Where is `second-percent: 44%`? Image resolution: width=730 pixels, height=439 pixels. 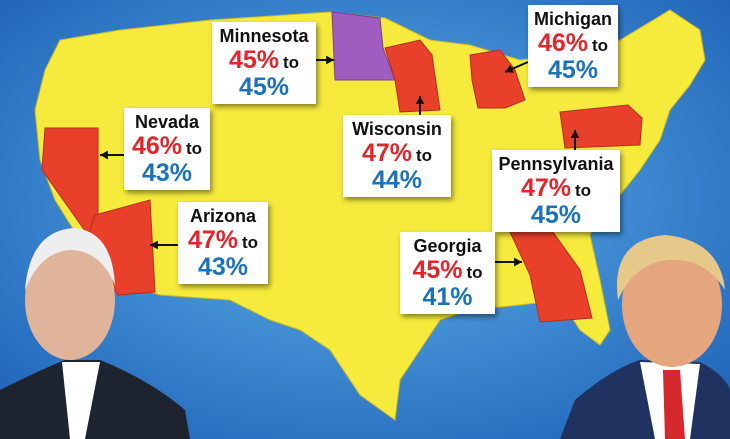 second-percent: 44% is located at coordinates (397, 180).